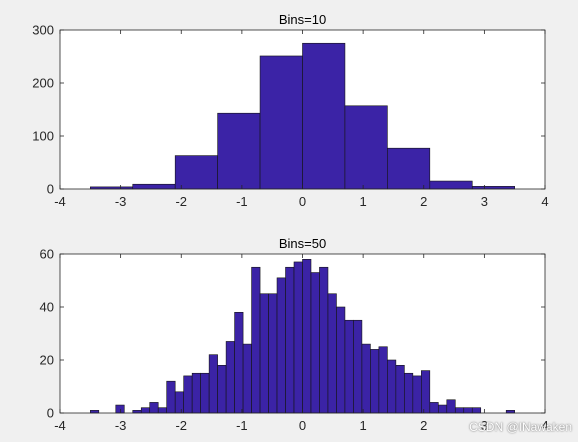 Image resolution: width=578 pixels, height=442 pixels. What do you see at coordinates (520, 427) in the screenshot?
I see `watermark-text: CSDN @INawaken` at bounding box center [520, 427].